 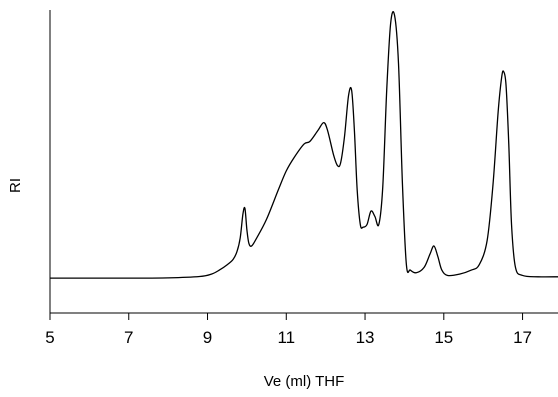 What do you see at coordinates (365, 337) in the screenshot?
I see `x-tick-label-13: 13` at bounding box center [365, 337].